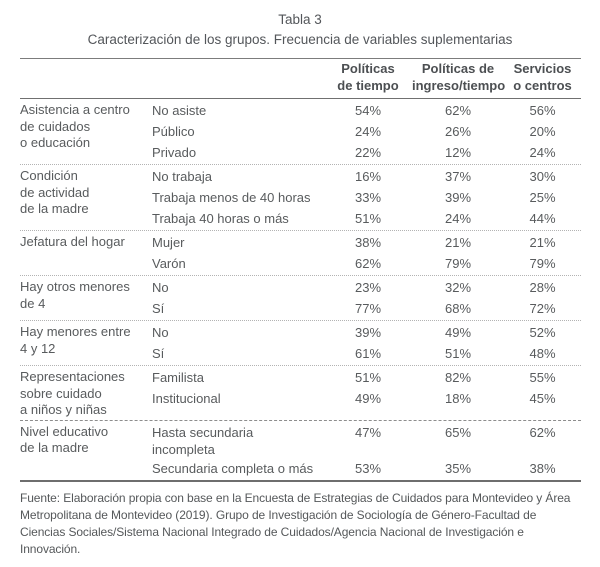 This screenshot has width=600, height=567. What do you see at coordinates (542, 398) in the screenshot?
I see `value-cell: 45%` at bounding box center [542, 398].